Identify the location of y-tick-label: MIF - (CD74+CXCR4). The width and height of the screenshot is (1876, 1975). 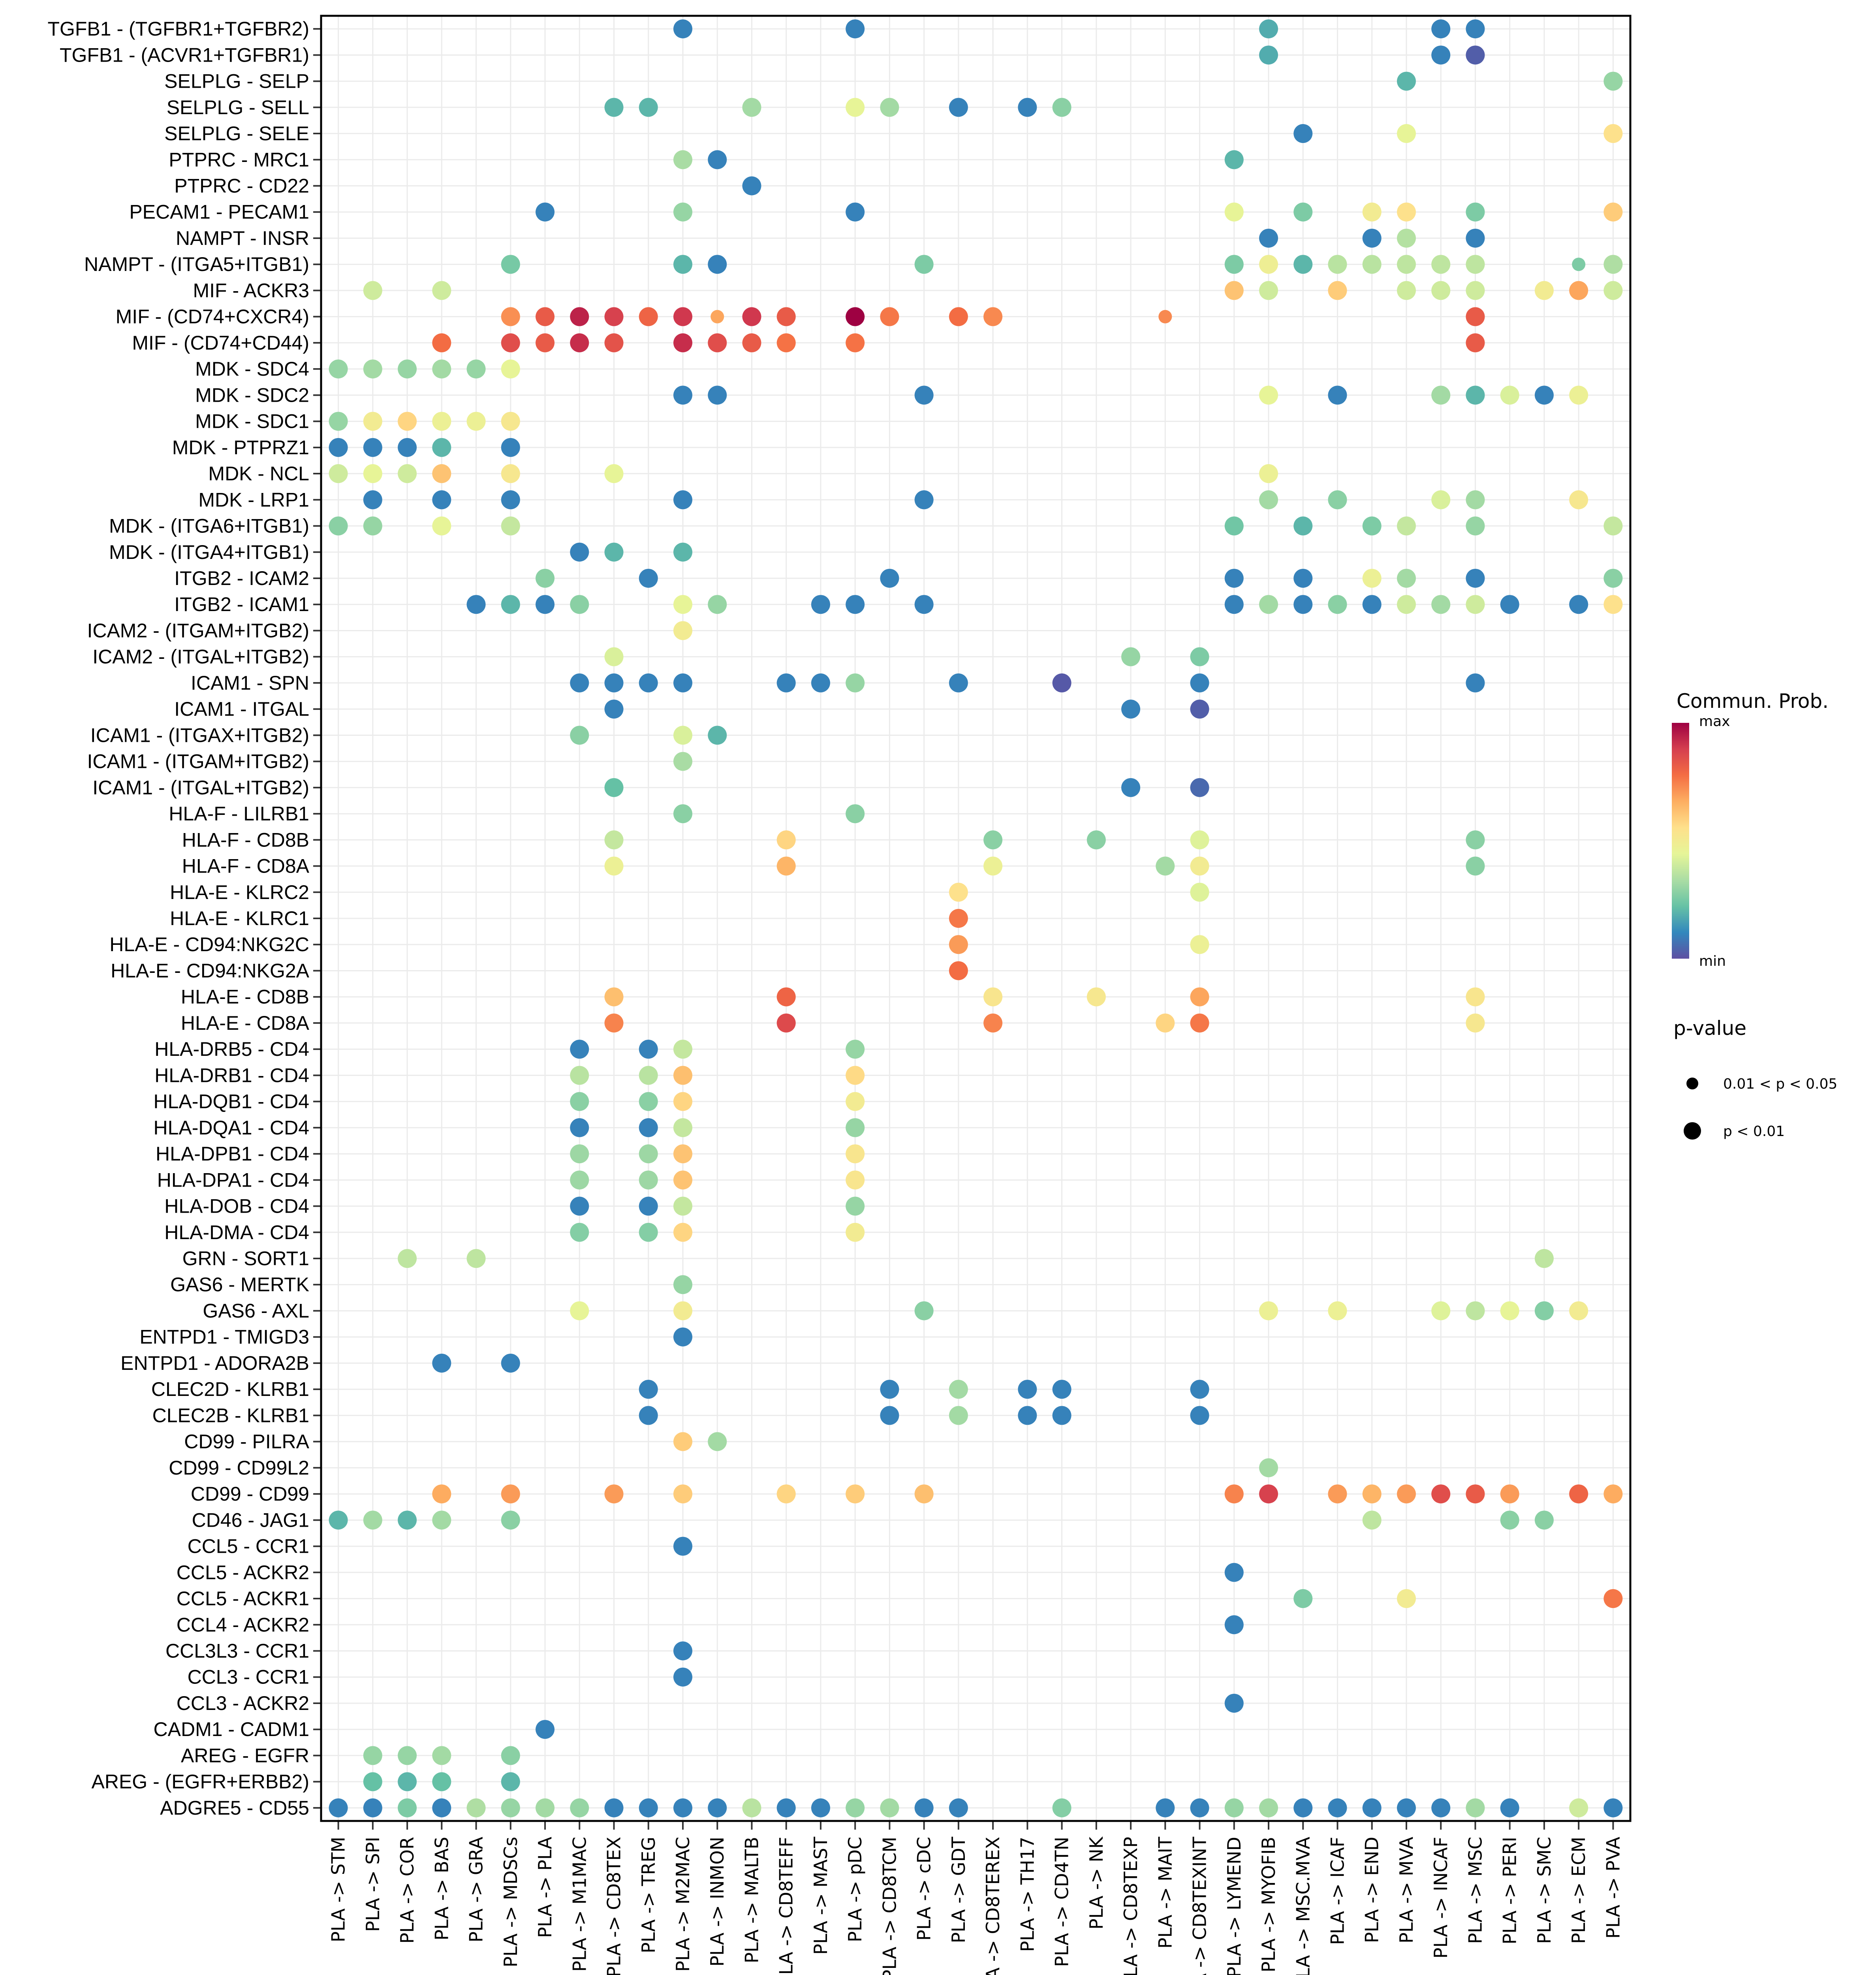
(212, 317).